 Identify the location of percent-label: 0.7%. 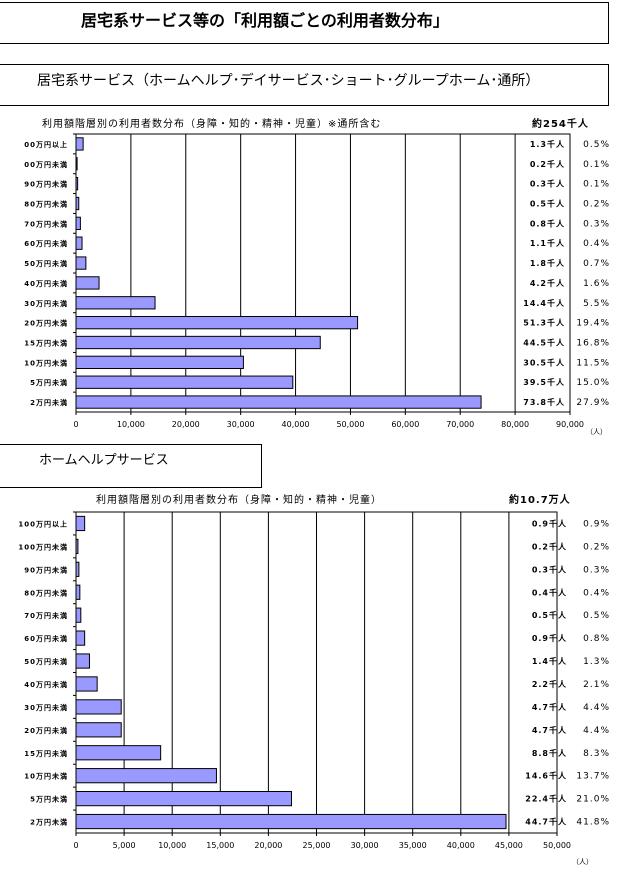
(596, 264).